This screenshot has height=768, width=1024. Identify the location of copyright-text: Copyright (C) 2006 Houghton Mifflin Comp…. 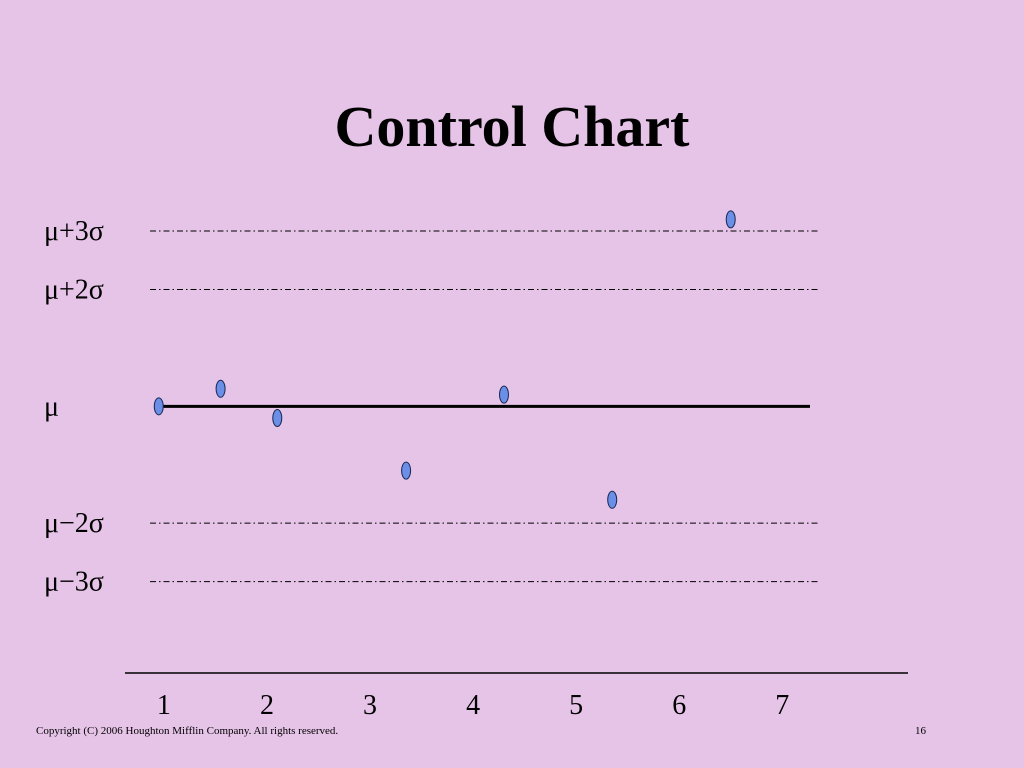
(187, 731).